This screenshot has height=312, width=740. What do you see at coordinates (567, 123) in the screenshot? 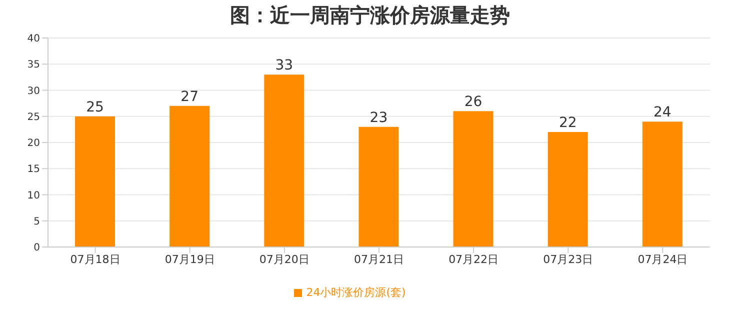
I see `data-label: 22` at bounding box center [567, 123].